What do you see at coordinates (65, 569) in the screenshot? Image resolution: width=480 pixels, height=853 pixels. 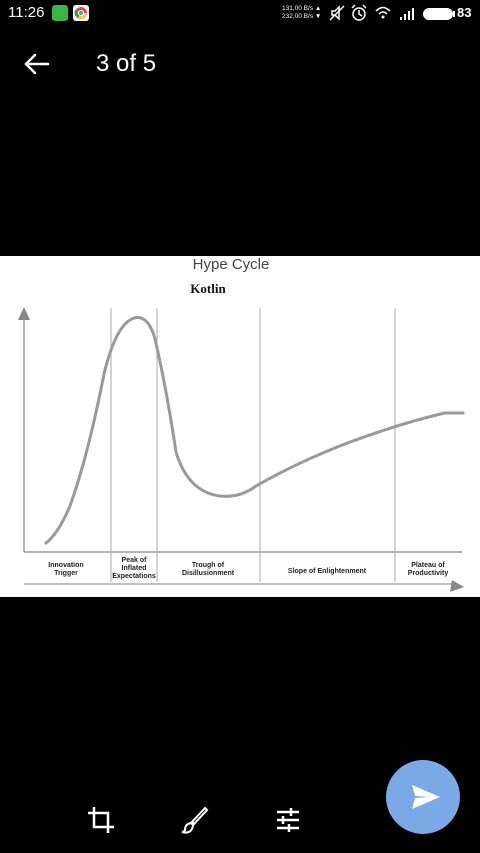 I see `phase-innovation-trigger: Innovation Trigger` at bounding box center [65, 569].